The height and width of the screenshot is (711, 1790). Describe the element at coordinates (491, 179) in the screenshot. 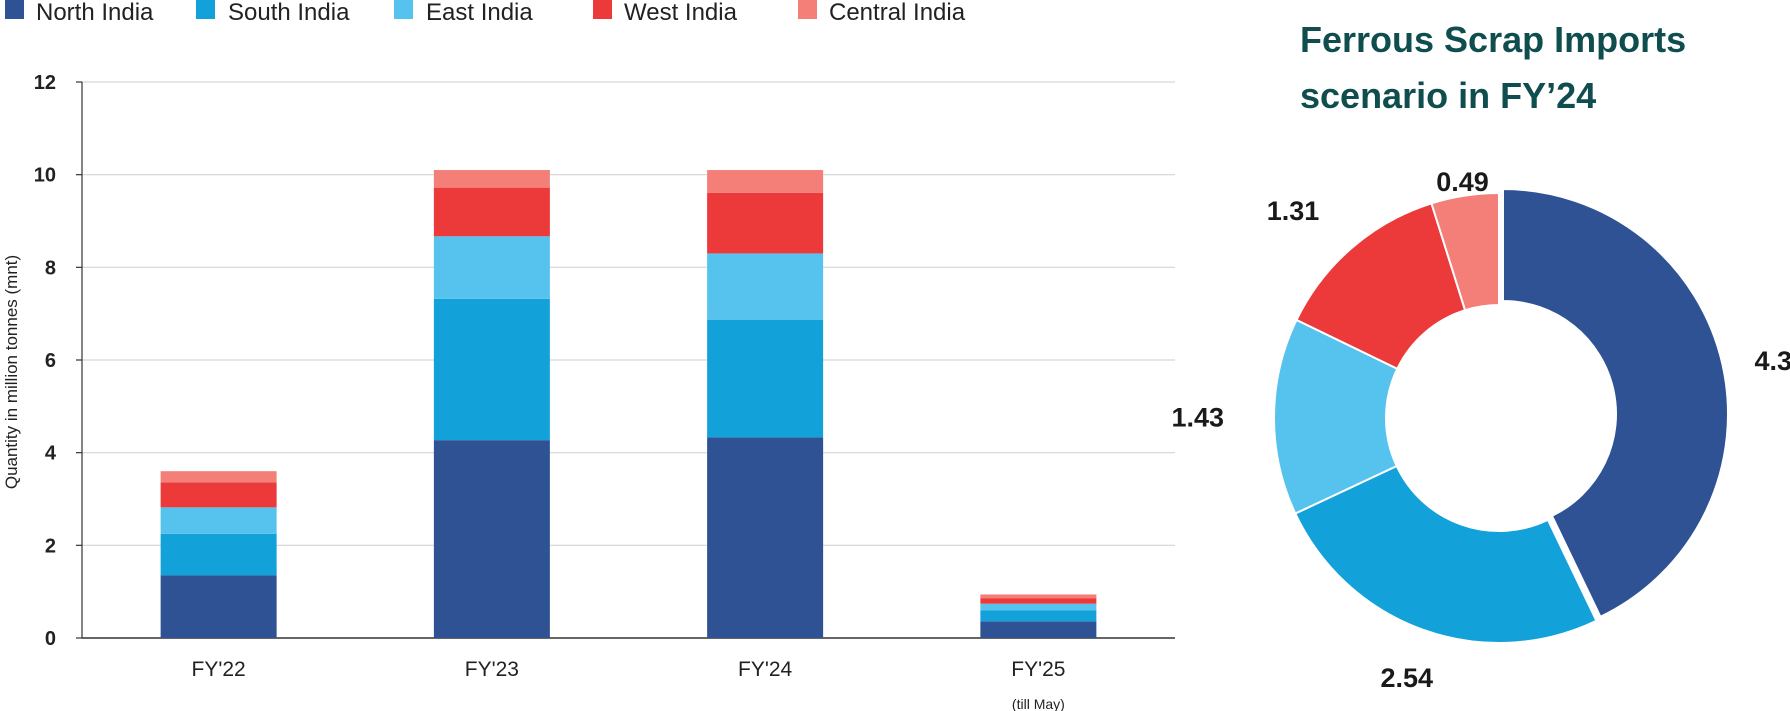

I see `bar-segment-fy-23-central-india` at that location.